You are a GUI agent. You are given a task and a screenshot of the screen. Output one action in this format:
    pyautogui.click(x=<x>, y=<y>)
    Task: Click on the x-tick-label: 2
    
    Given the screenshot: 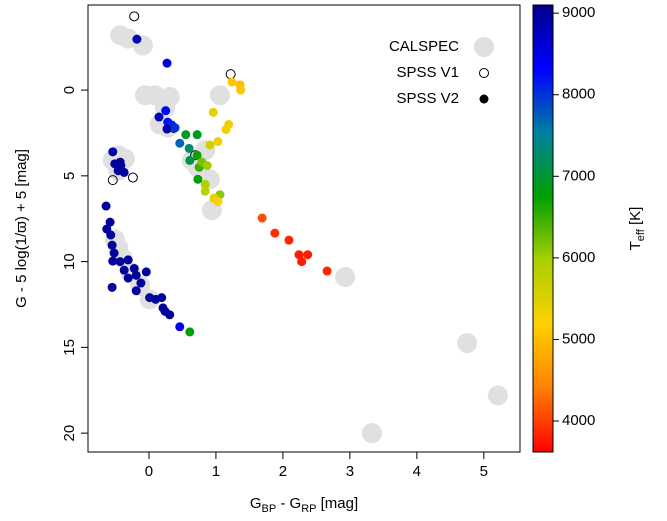 What is the action you would take?
    pyautogui.click(x=283, y=471)
    